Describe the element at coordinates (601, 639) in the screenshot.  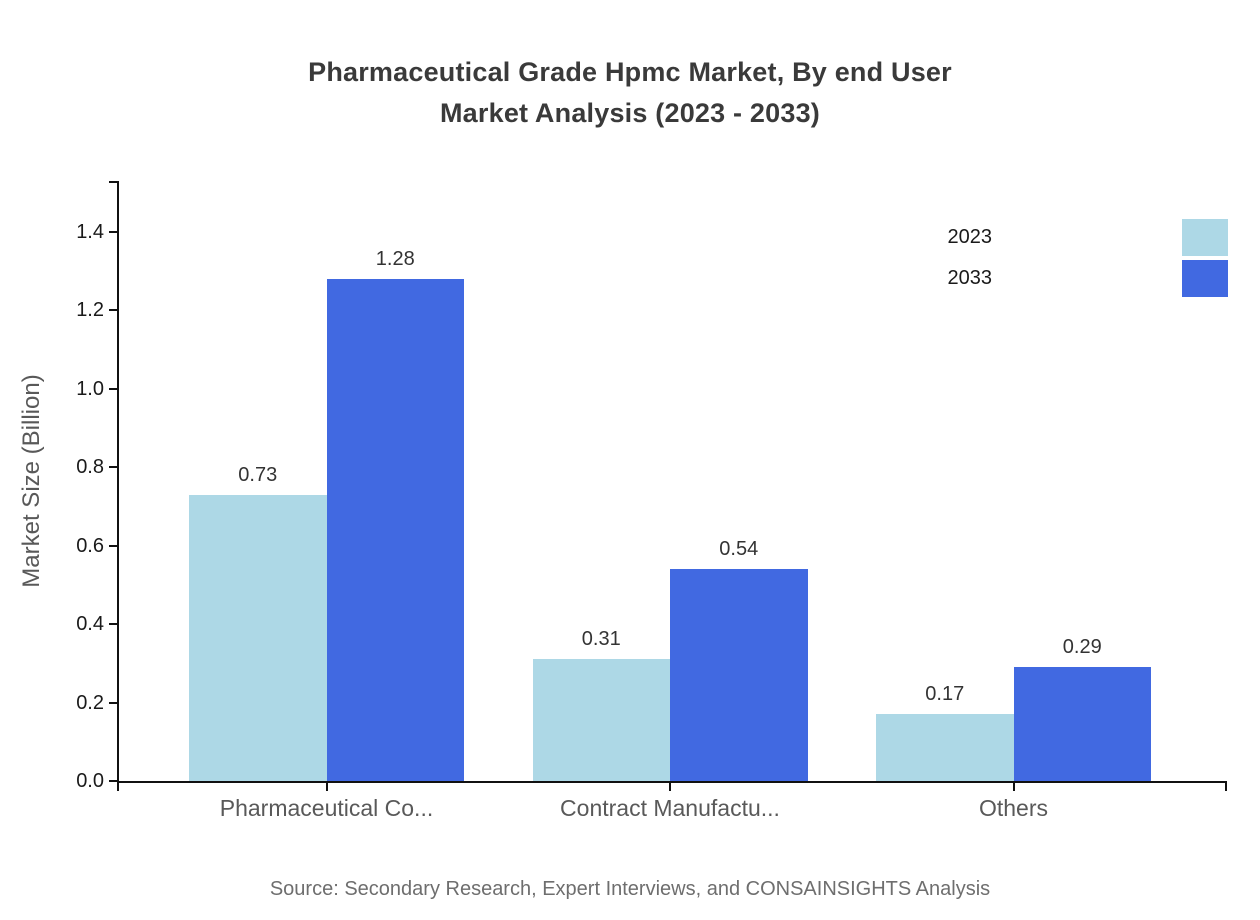
I see `bar-value-label: 0.31` at that location.